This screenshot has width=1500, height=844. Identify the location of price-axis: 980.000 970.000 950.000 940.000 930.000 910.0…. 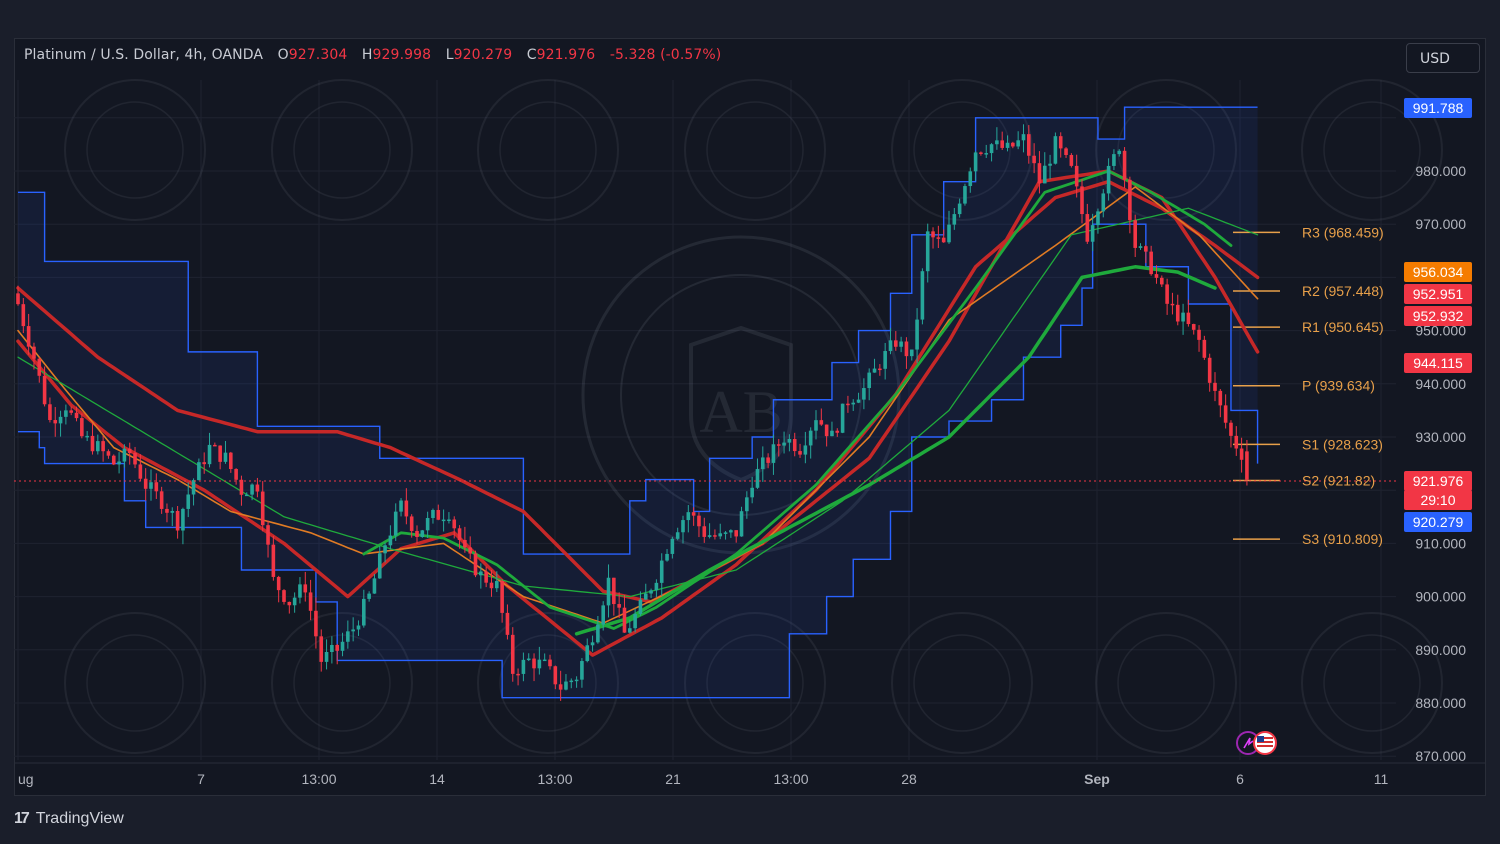
(1440, 463).